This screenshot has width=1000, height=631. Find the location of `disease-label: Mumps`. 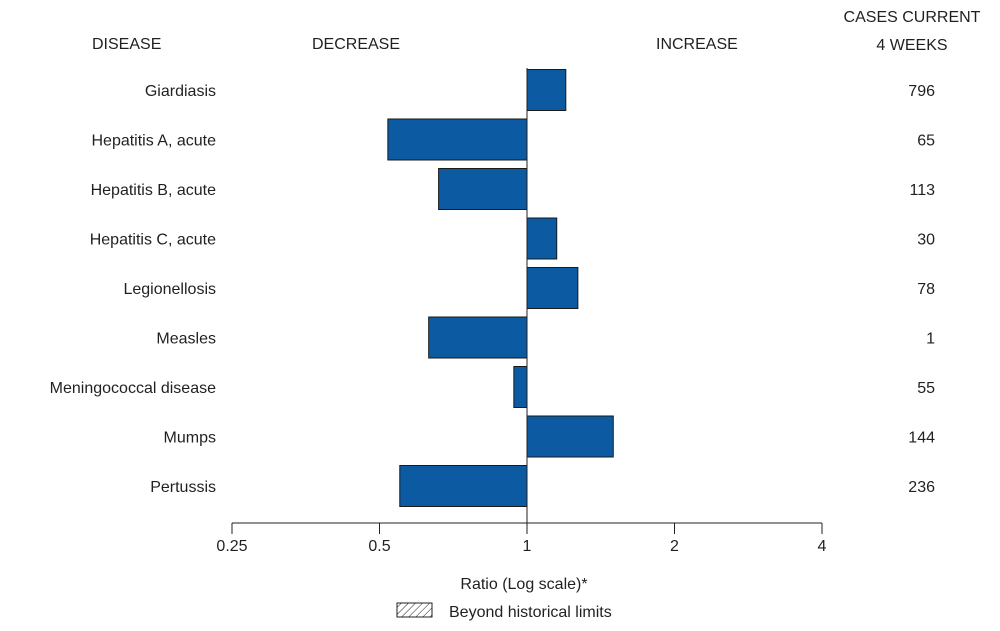

disease-label: Mumps is located at coordinates (190, 438).